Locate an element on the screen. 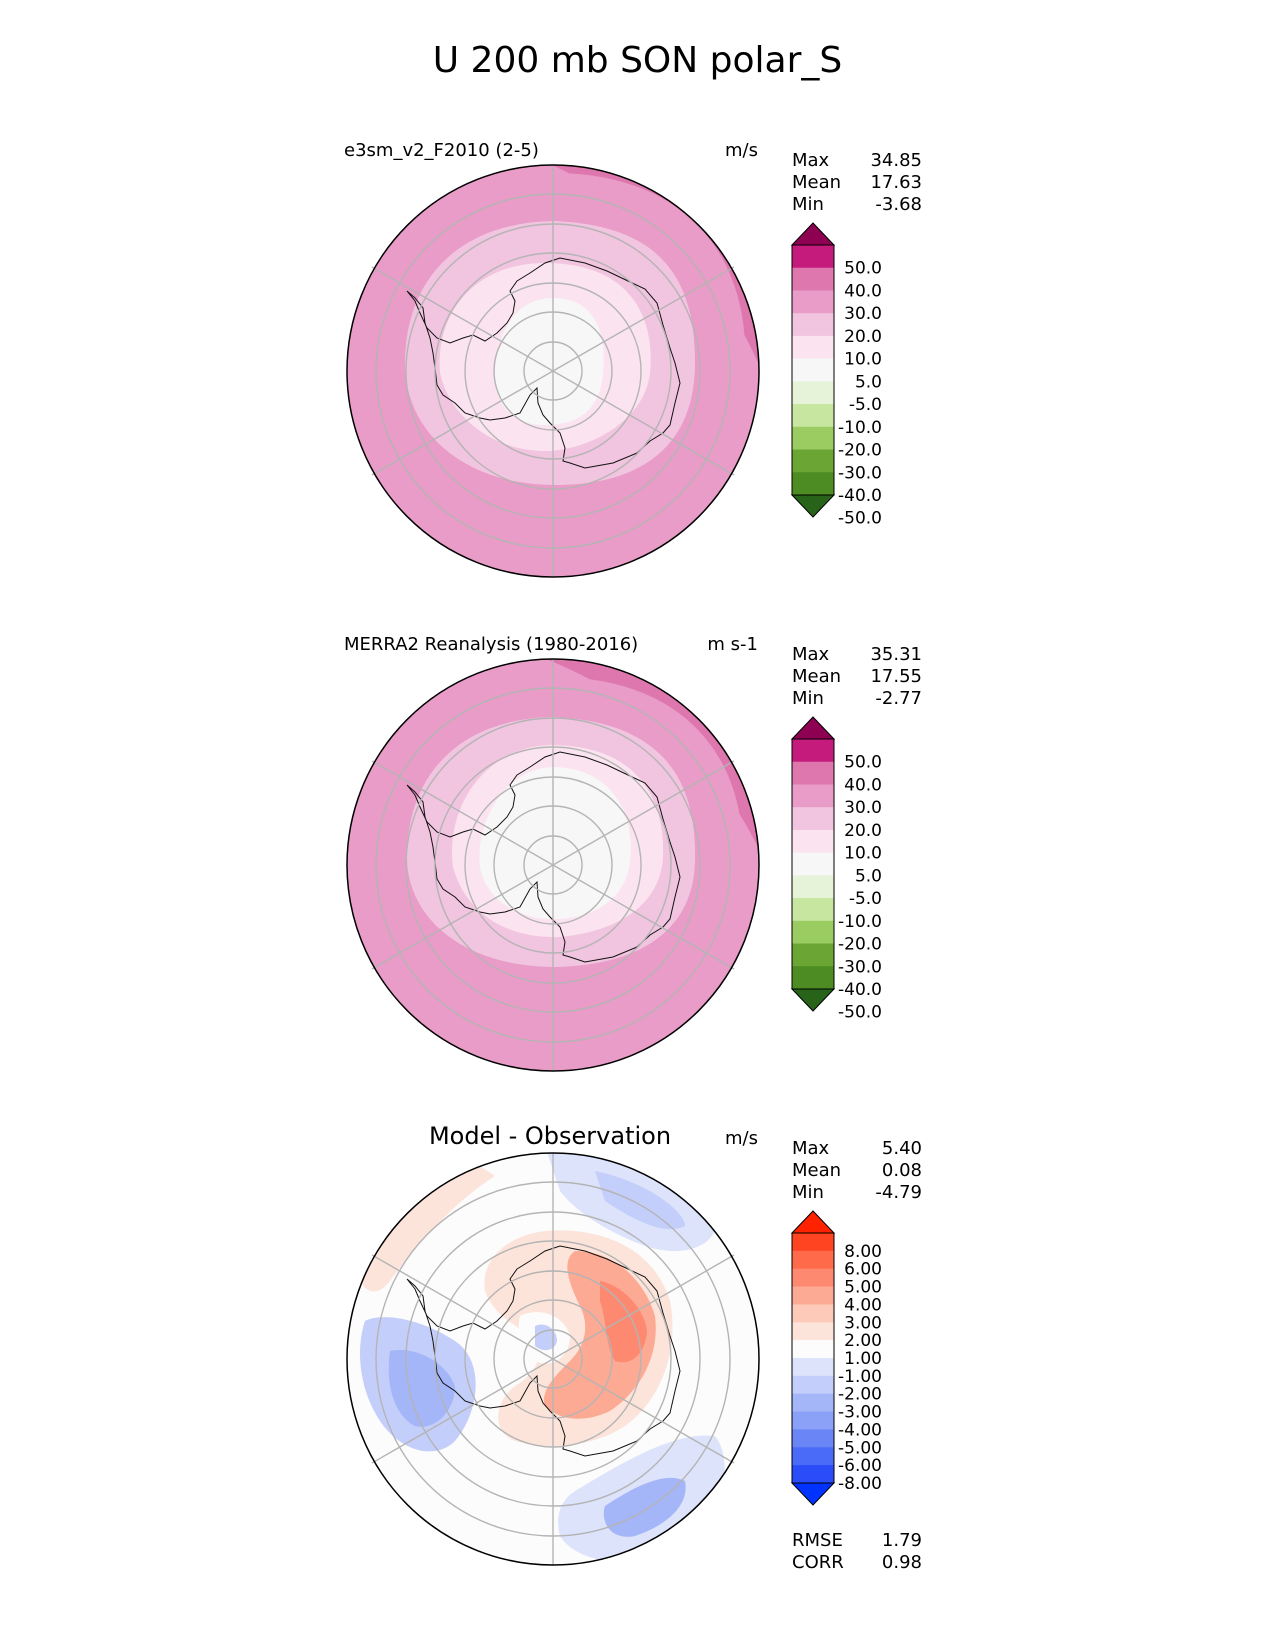 The height and width of the screenshot is (1650, 1275). colorbar-tick-label: 8.00 is located at coordinates (863, 1252).